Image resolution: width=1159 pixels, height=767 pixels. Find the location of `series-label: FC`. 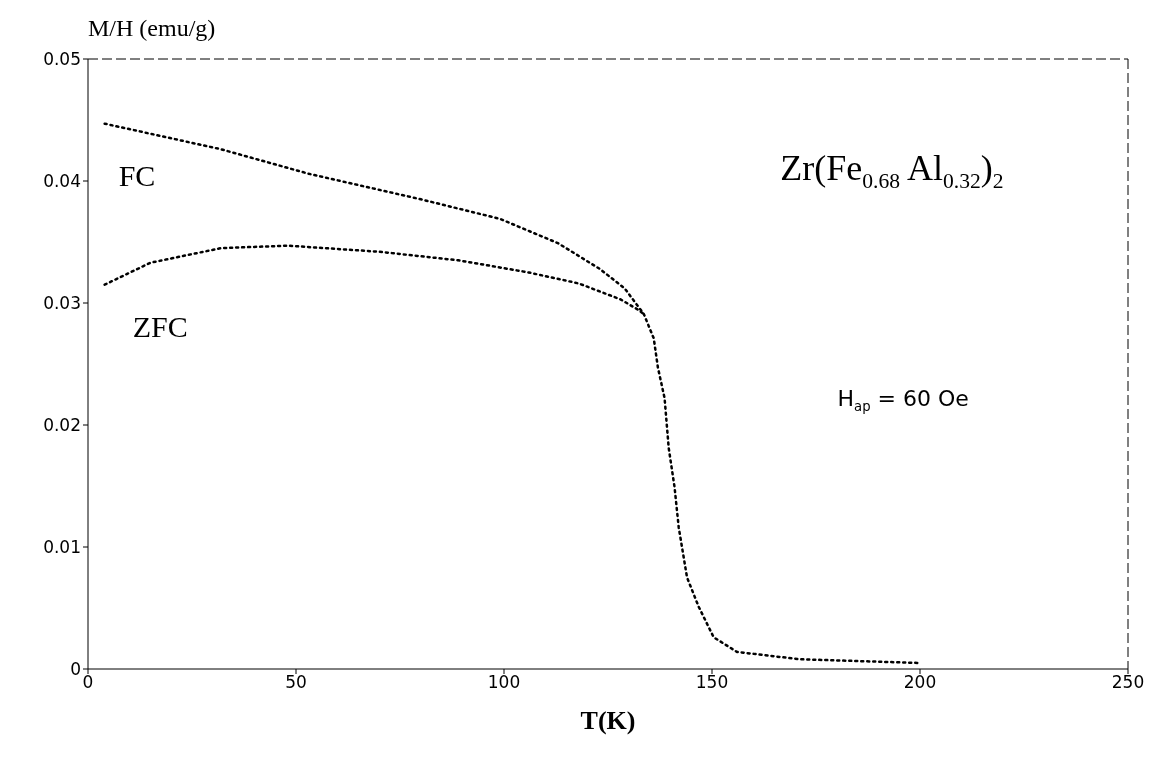

series-label: FC is located at coordinates (137, 175).